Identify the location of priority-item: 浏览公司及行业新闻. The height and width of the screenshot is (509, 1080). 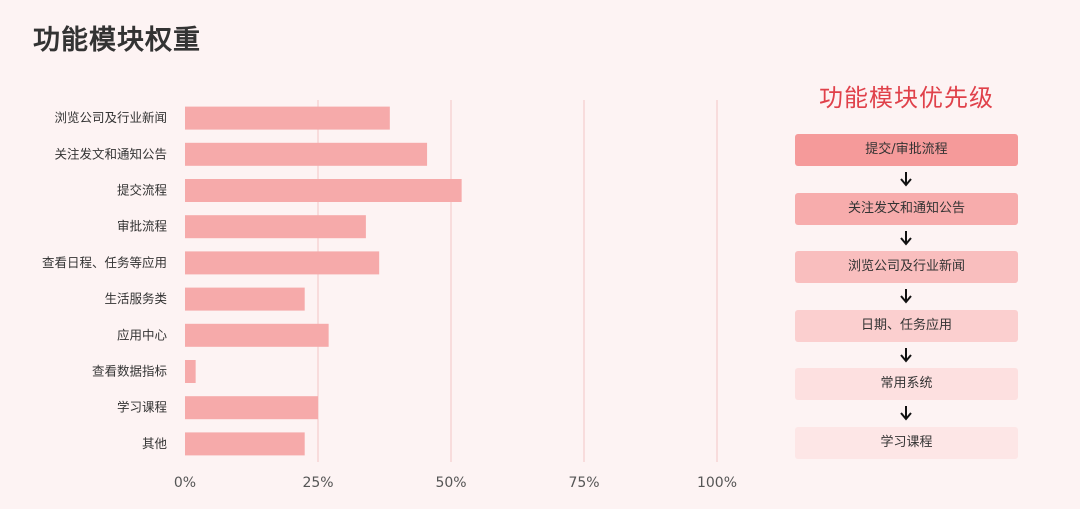
(906, 267).